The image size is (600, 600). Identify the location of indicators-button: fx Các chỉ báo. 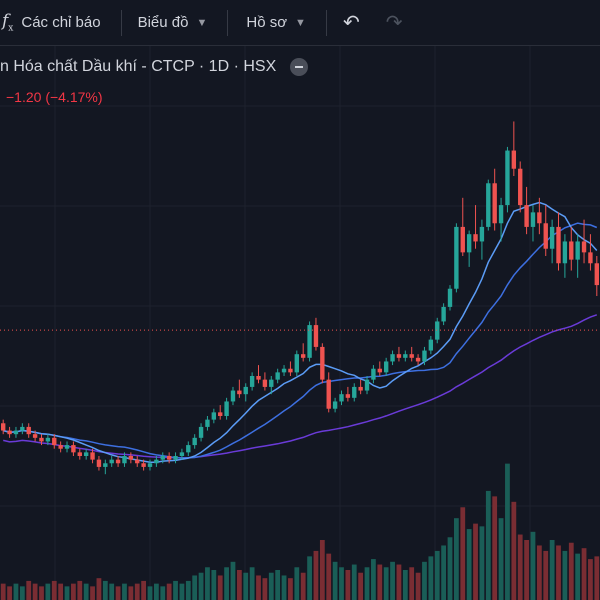
(50, 23).